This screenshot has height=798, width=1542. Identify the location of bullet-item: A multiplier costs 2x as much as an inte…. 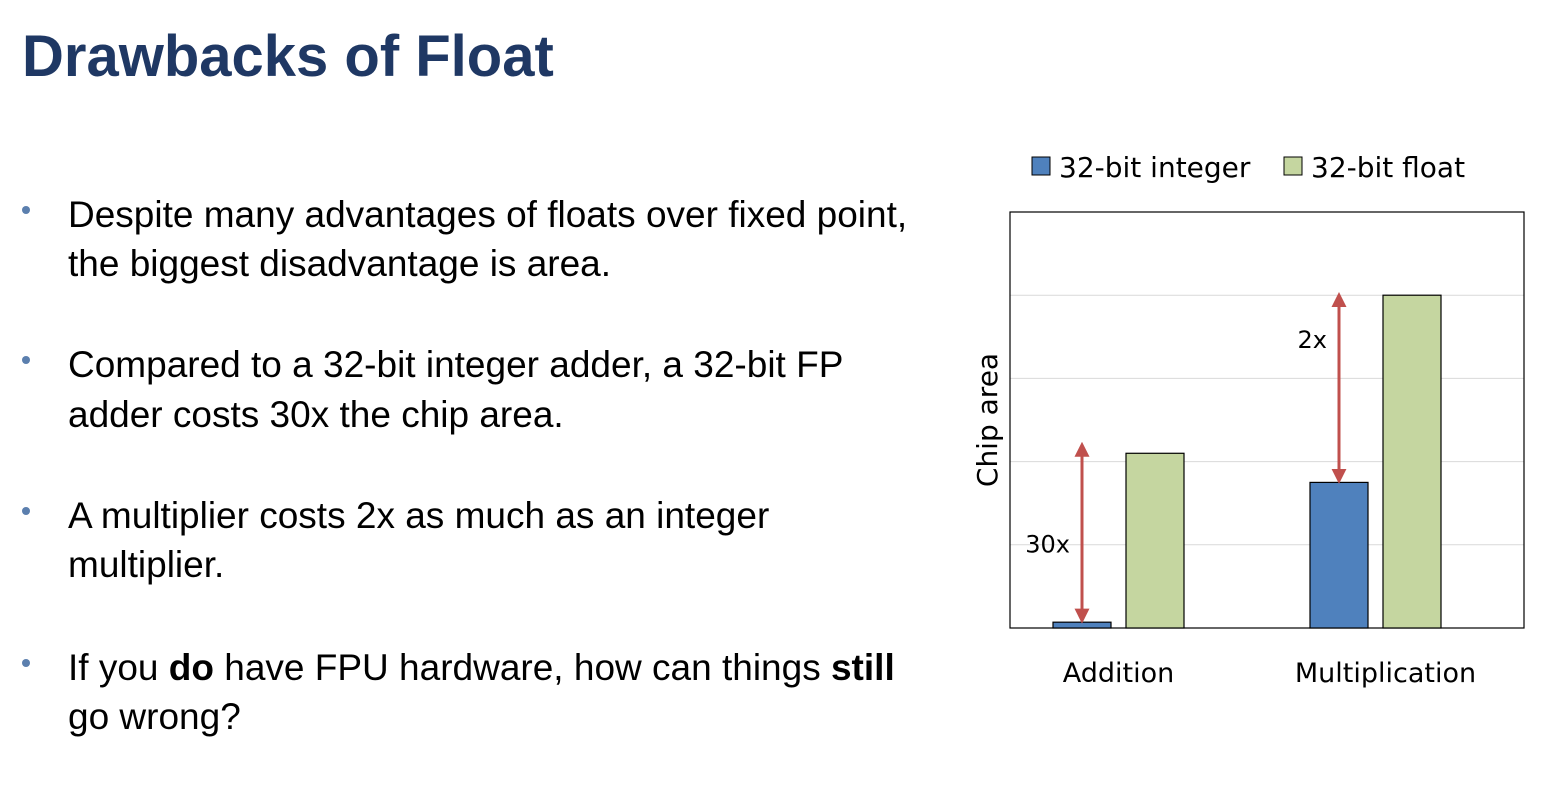
(472, 540).